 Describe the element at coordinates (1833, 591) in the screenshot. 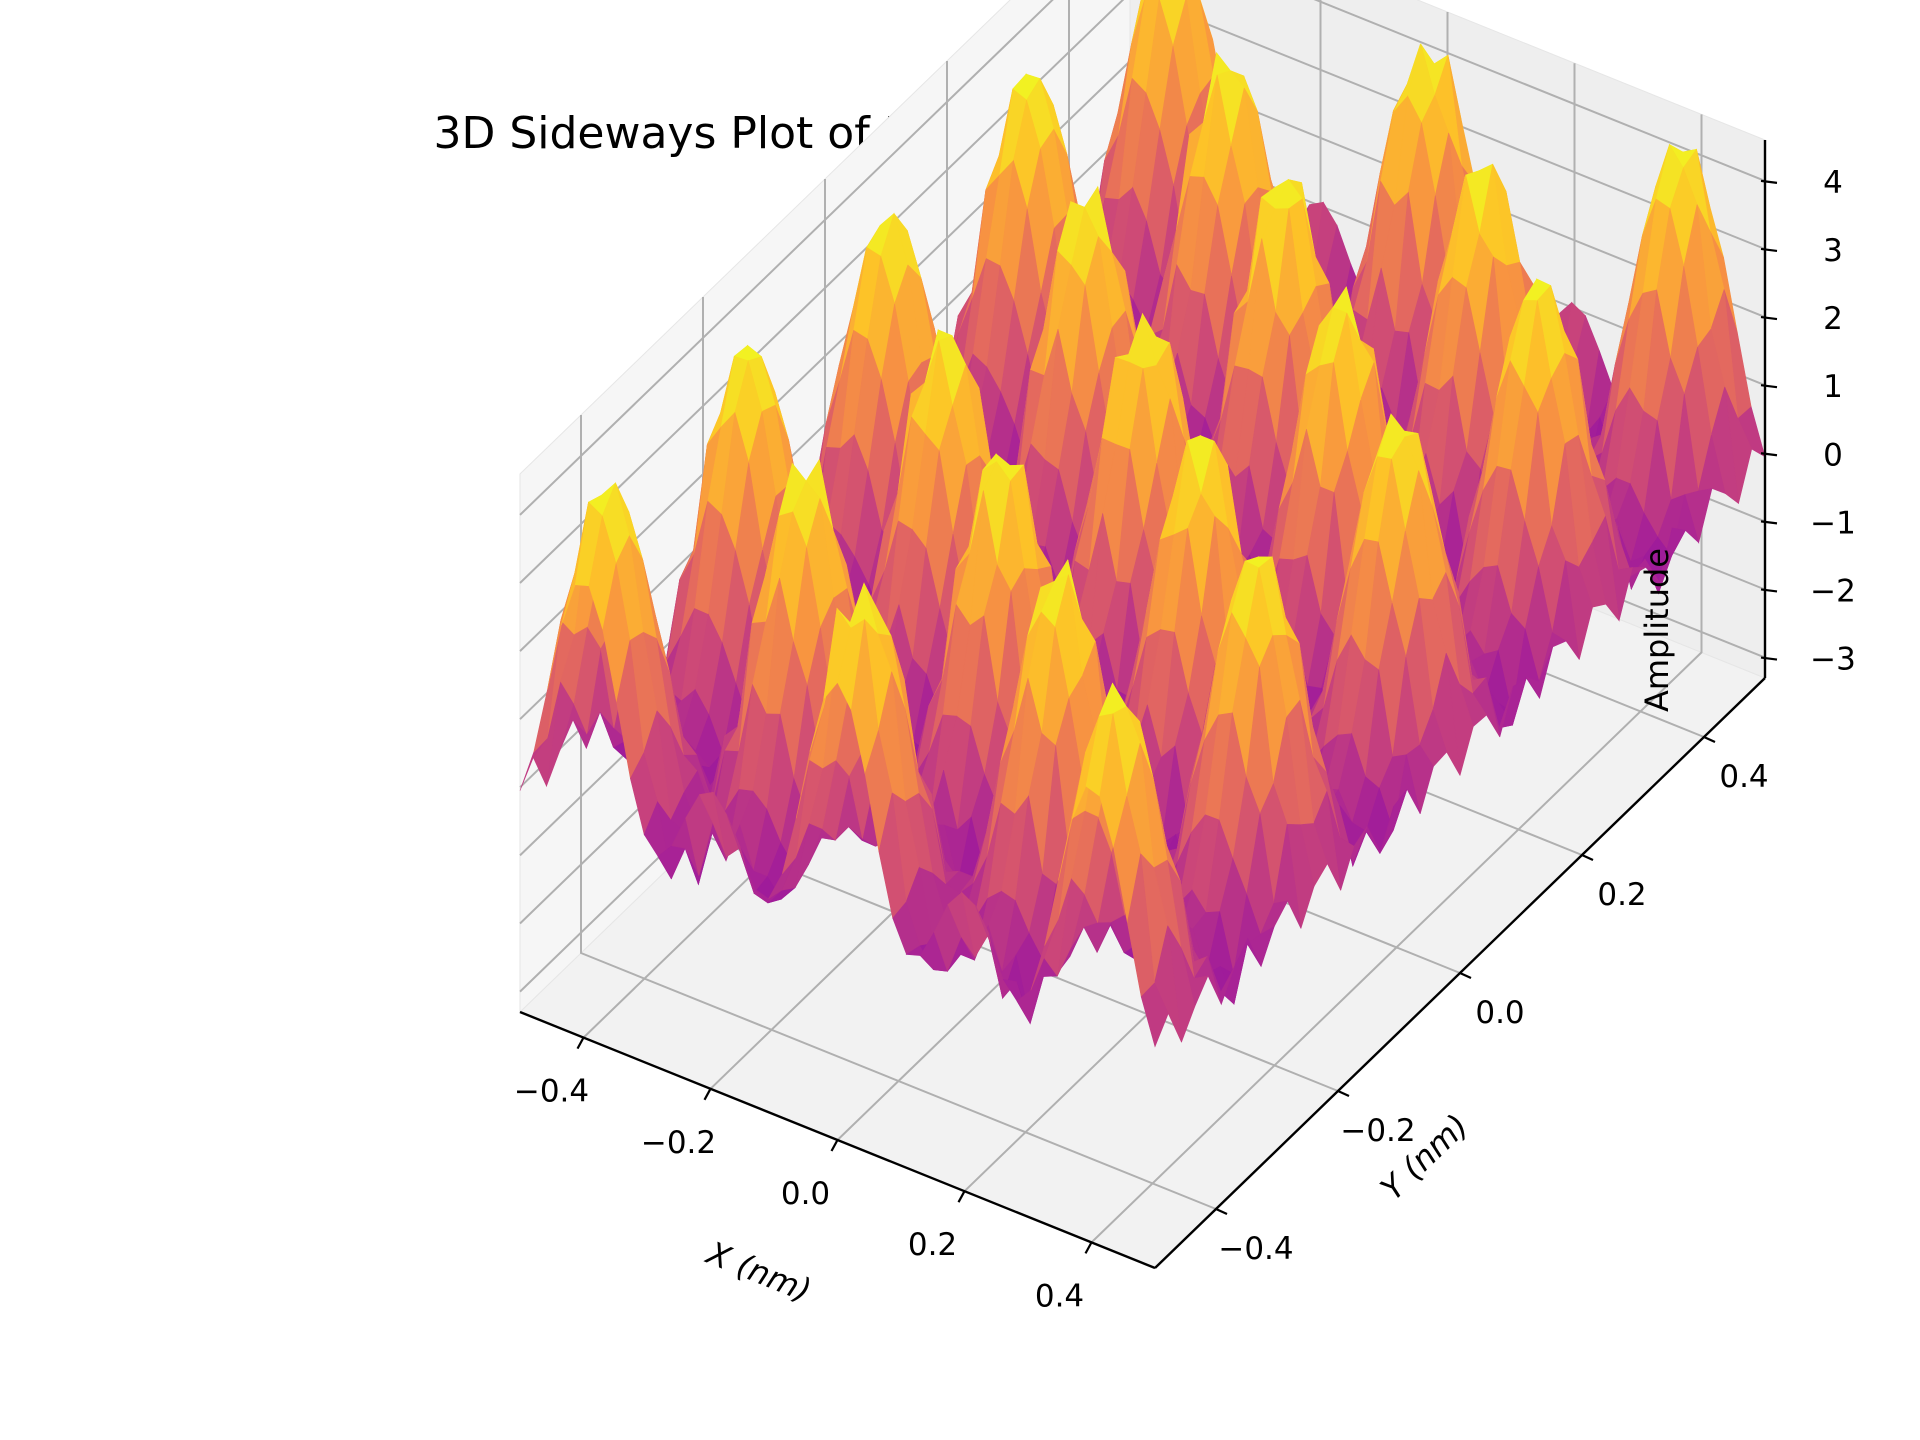

I see `z-tick-label: −2` at that location.